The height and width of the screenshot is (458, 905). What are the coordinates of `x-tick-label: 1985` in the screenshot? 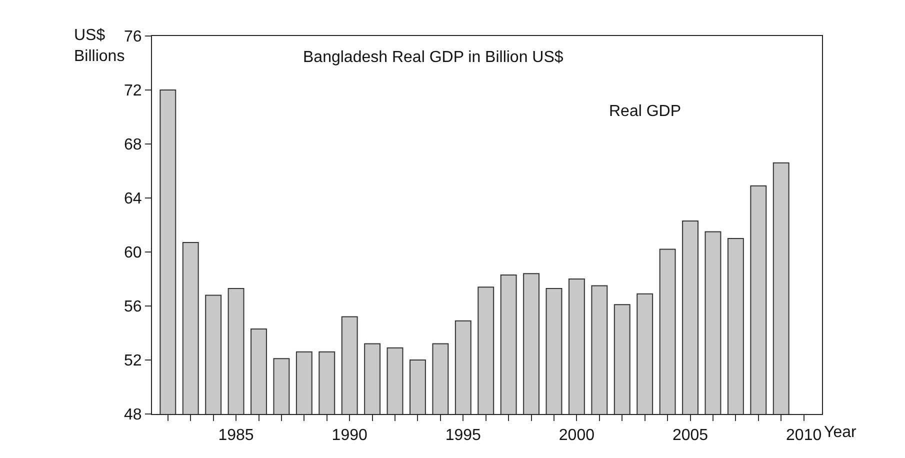 It's located at (236, 435).